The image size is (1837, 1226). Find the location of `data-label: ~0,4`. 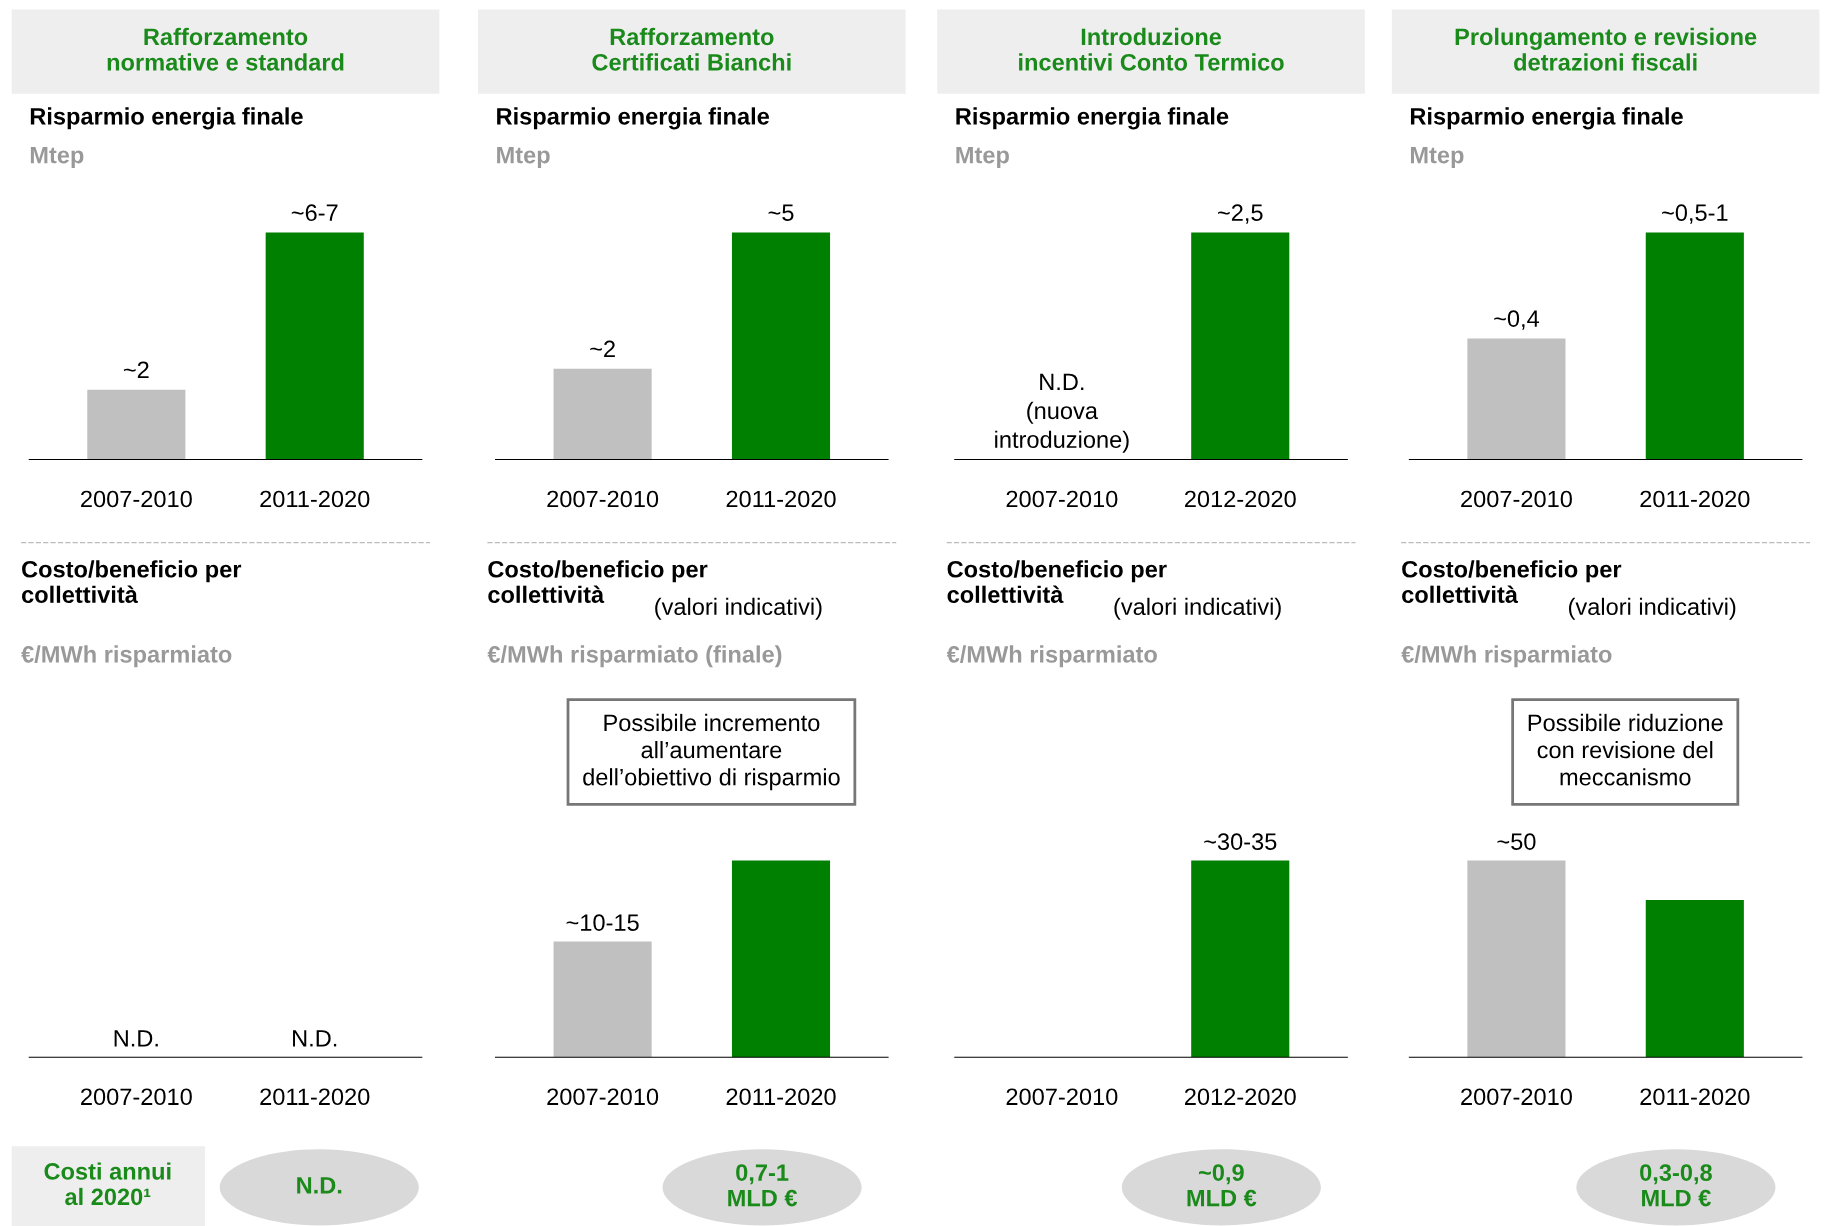

data-label: ~0,4 is located at coordinates (1517, 320).